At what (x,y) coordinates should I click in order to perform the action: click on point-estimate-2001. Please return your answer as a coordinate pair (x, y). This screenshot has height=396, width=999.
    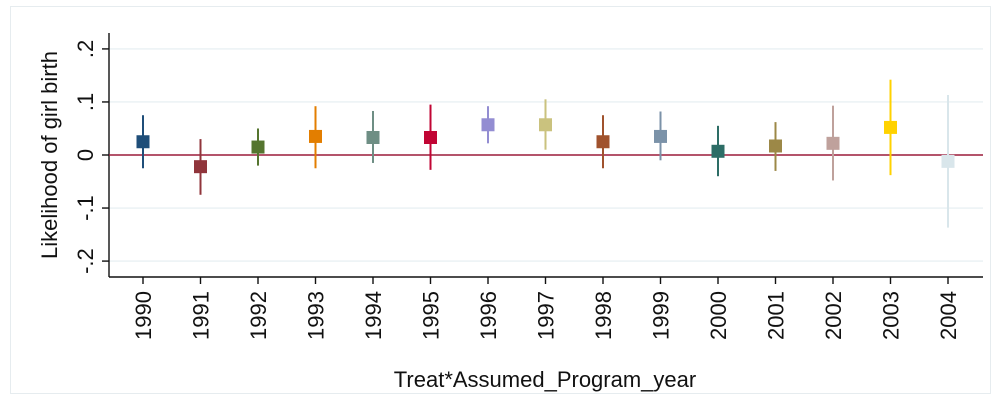
    Looking at the image, I should click on (775, 146).